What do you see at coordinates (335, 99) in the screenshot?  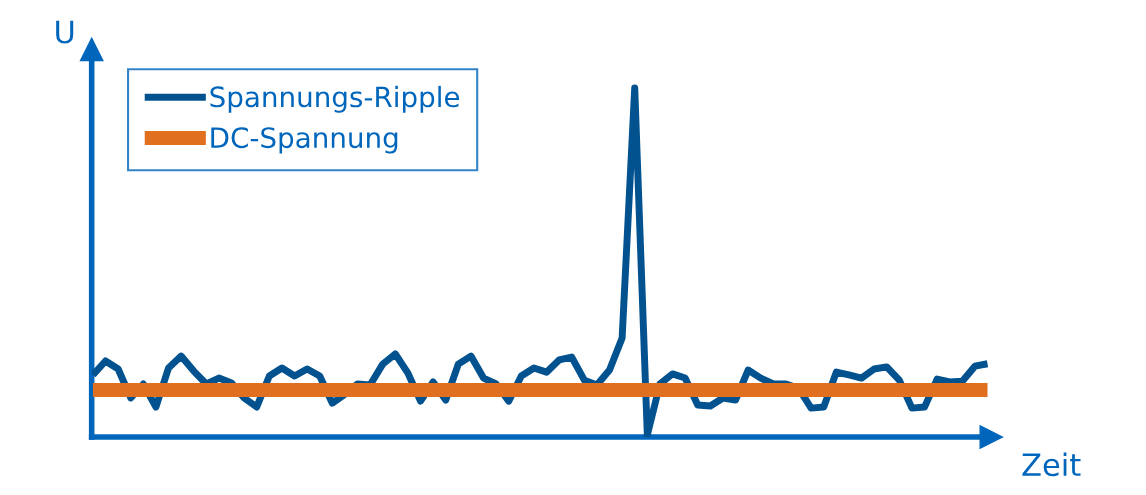 I see `legend-label: Spannungs-Ripple` at bounding box center [335, 99].